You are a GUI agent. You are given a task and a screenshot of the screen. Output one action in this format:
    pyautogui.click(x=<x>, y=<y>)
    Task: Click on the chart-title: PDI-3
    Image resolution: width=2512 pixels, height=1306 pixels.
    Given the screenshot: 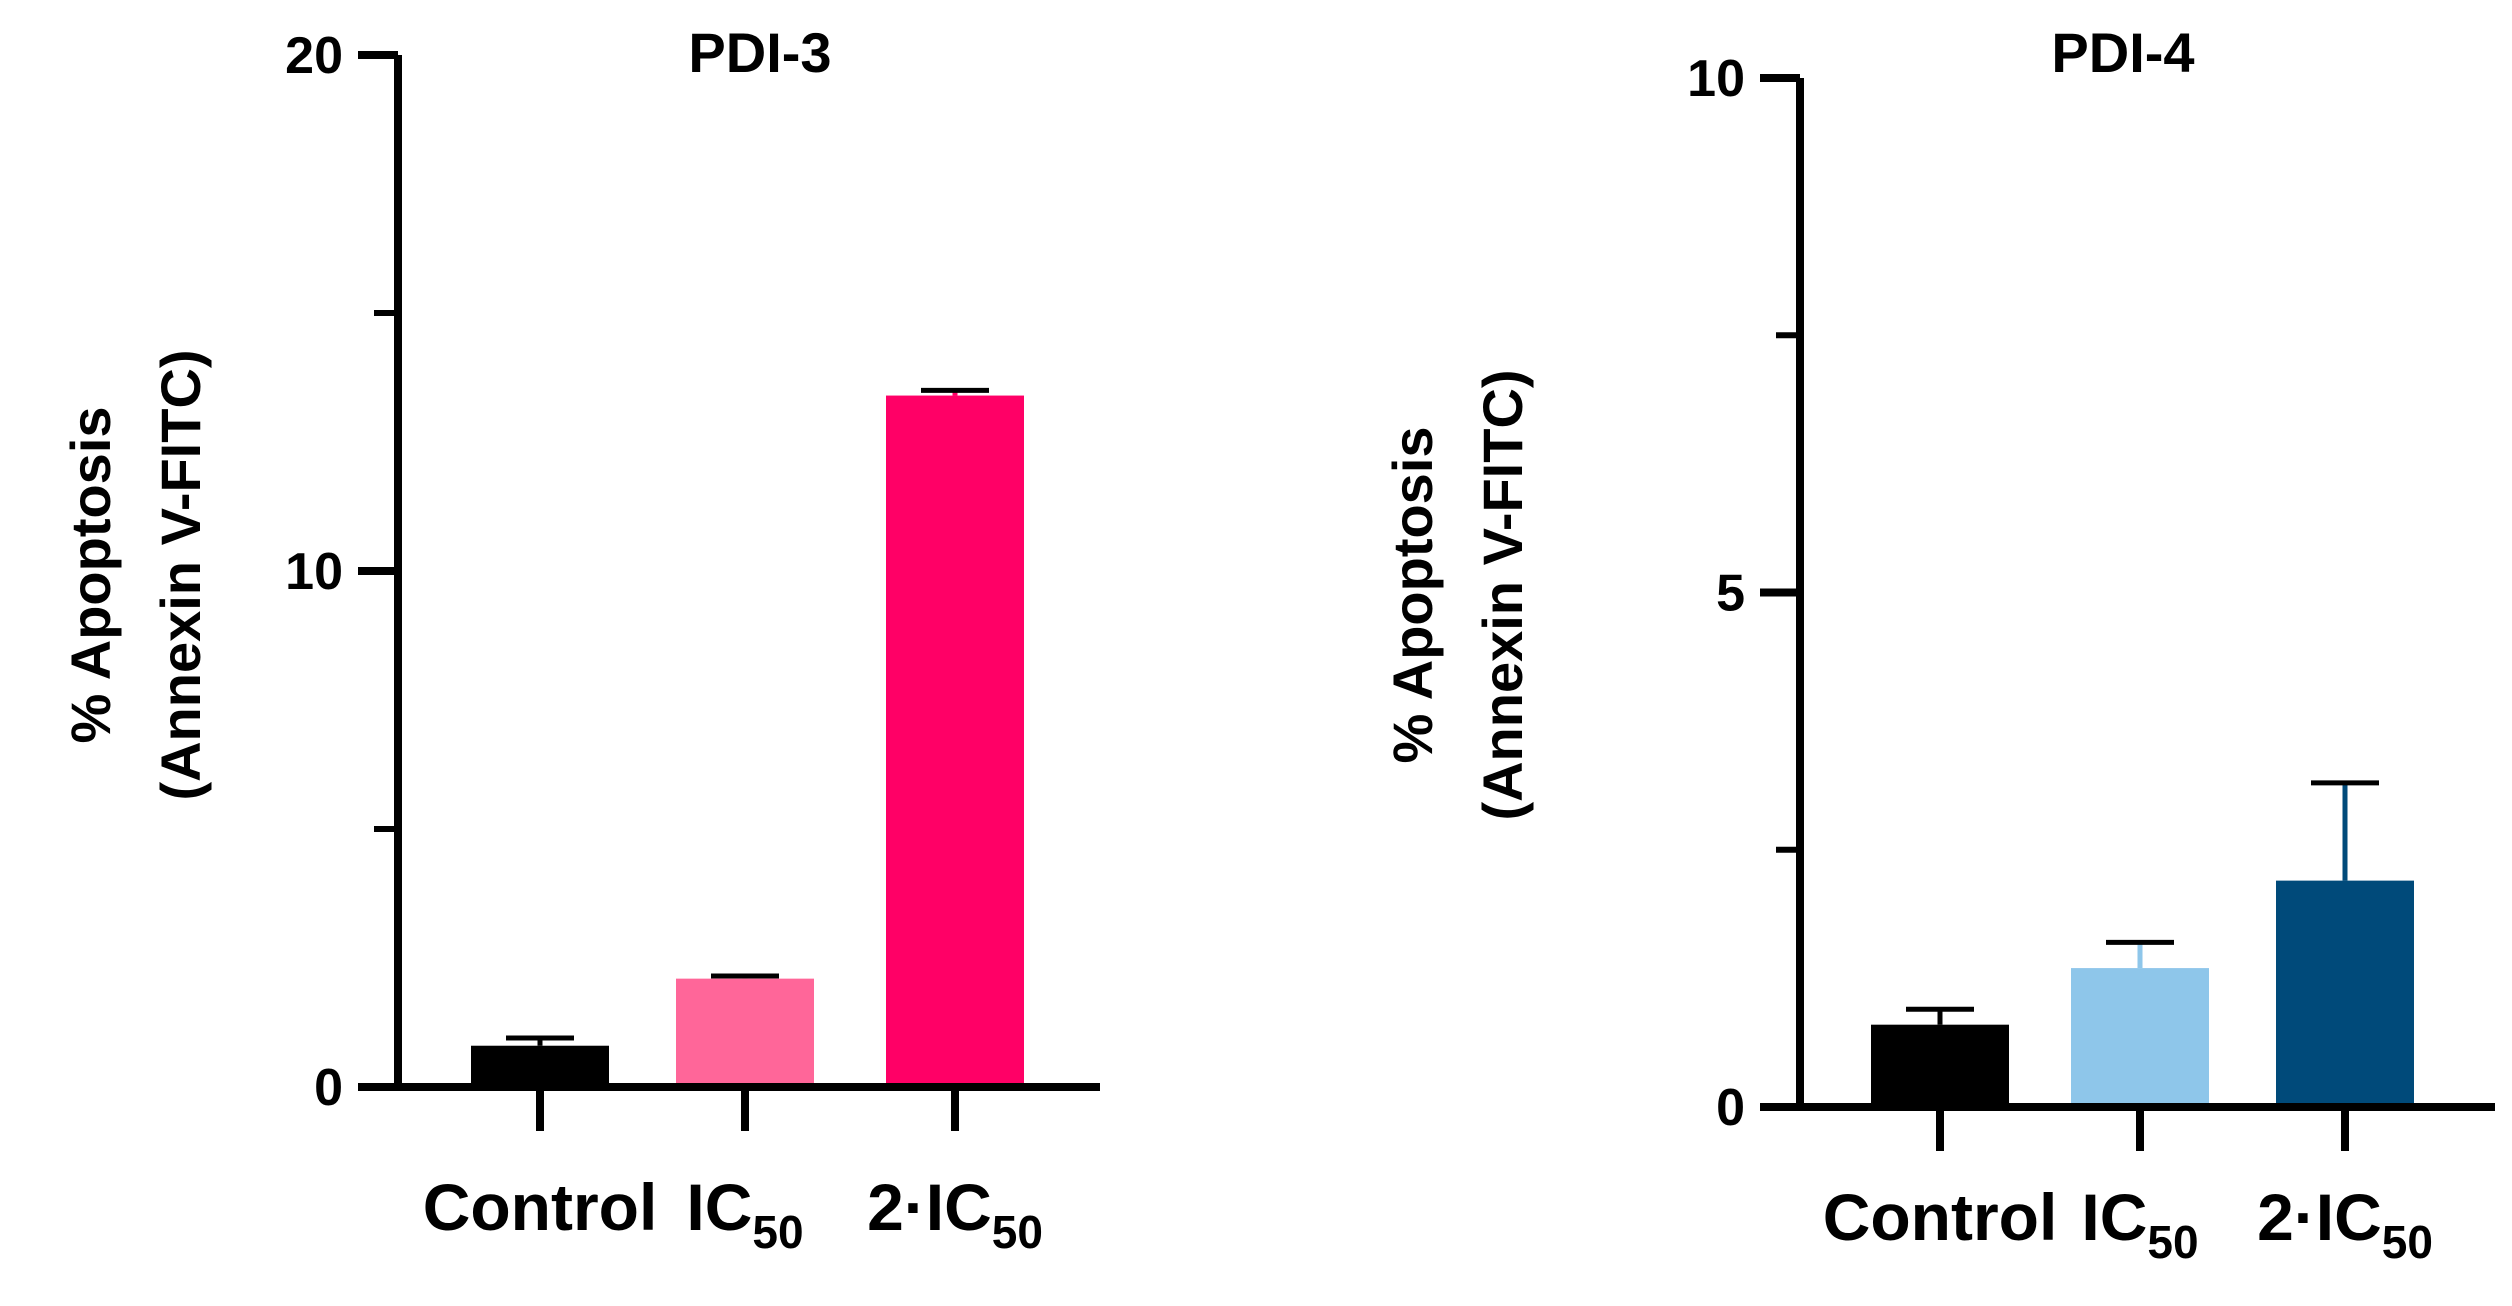 What is the action you would take?
    pyautogui.click(x=759, y=52)
    